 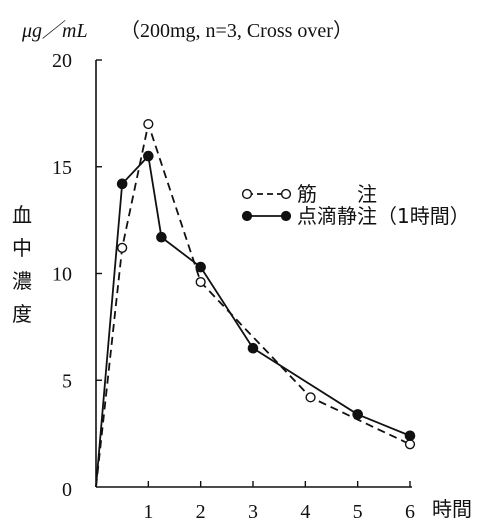 I want to click on legend-item-iv-infusion: 点滴静注（1時間）, so click(x=355, y=216).